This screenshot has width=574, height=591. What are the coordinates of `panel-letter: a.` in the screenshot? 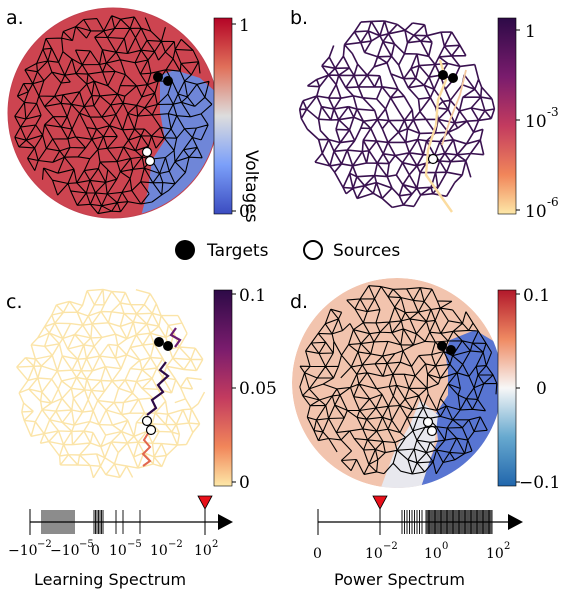 It's located at (15, 18).